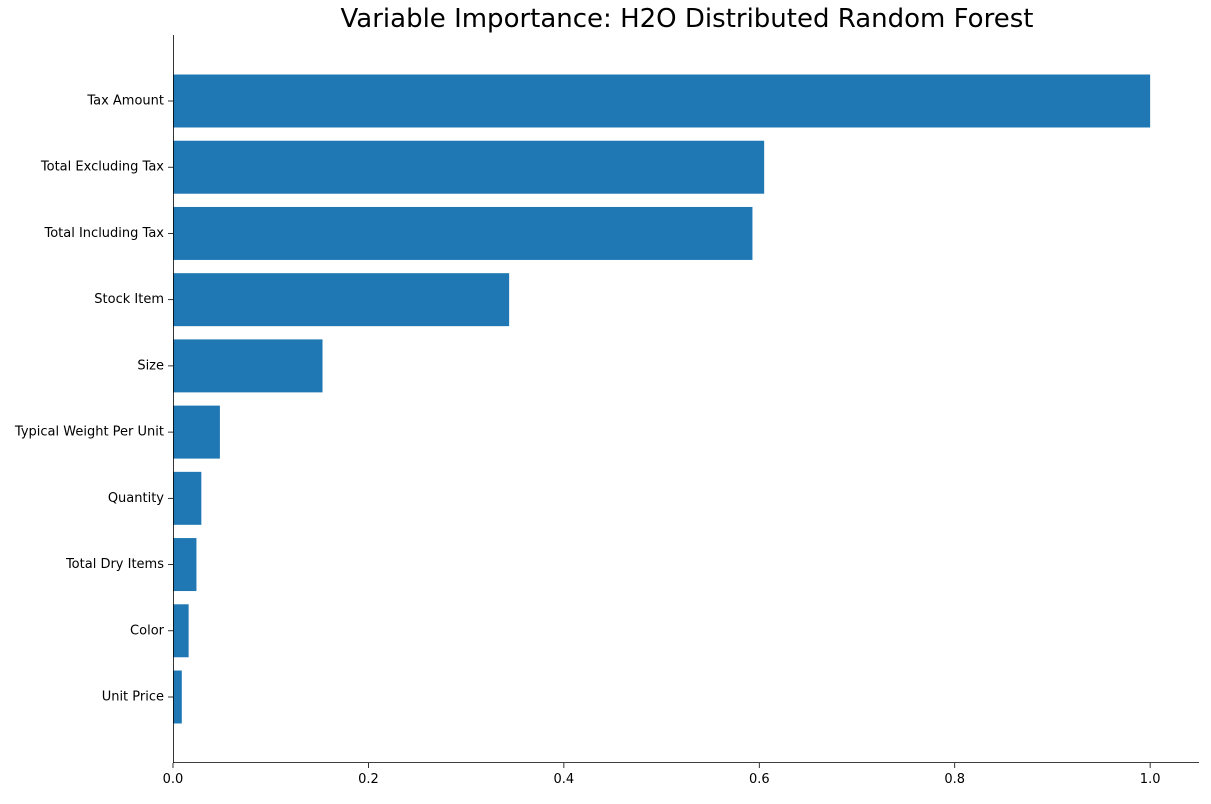 Image resolution: width=1211 pixels, height=804 pixels. Describe the element at coordinates (102, 167) in the screenshot. I see `y-tick-label: Total Excluding Tax` at that location.